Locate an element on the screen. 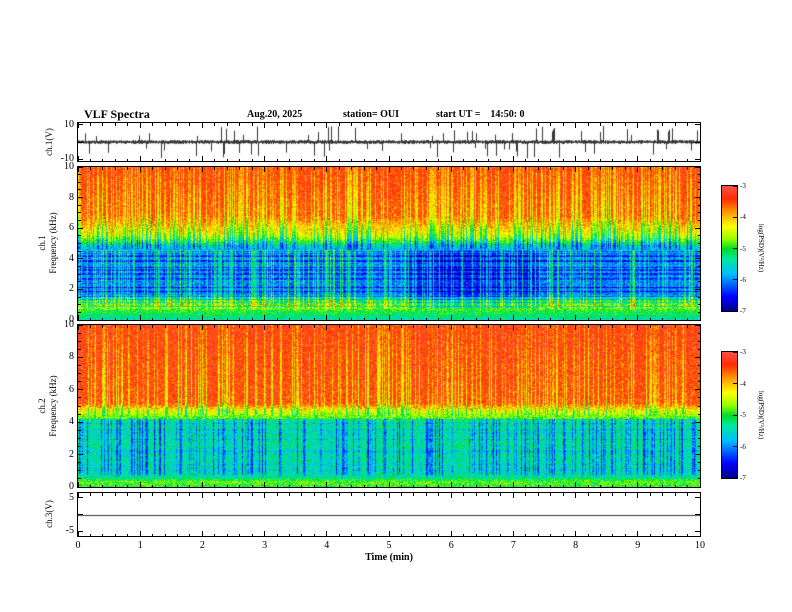  y-tick-label: 4 is located at coordinates (71, 258).